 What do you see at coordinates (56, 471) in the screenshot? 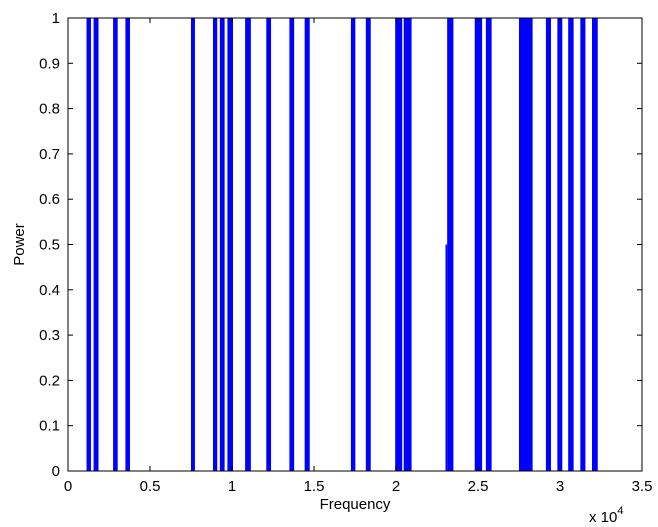
I see `y-tick-label-0: 0` at bounding box center [56, 471].